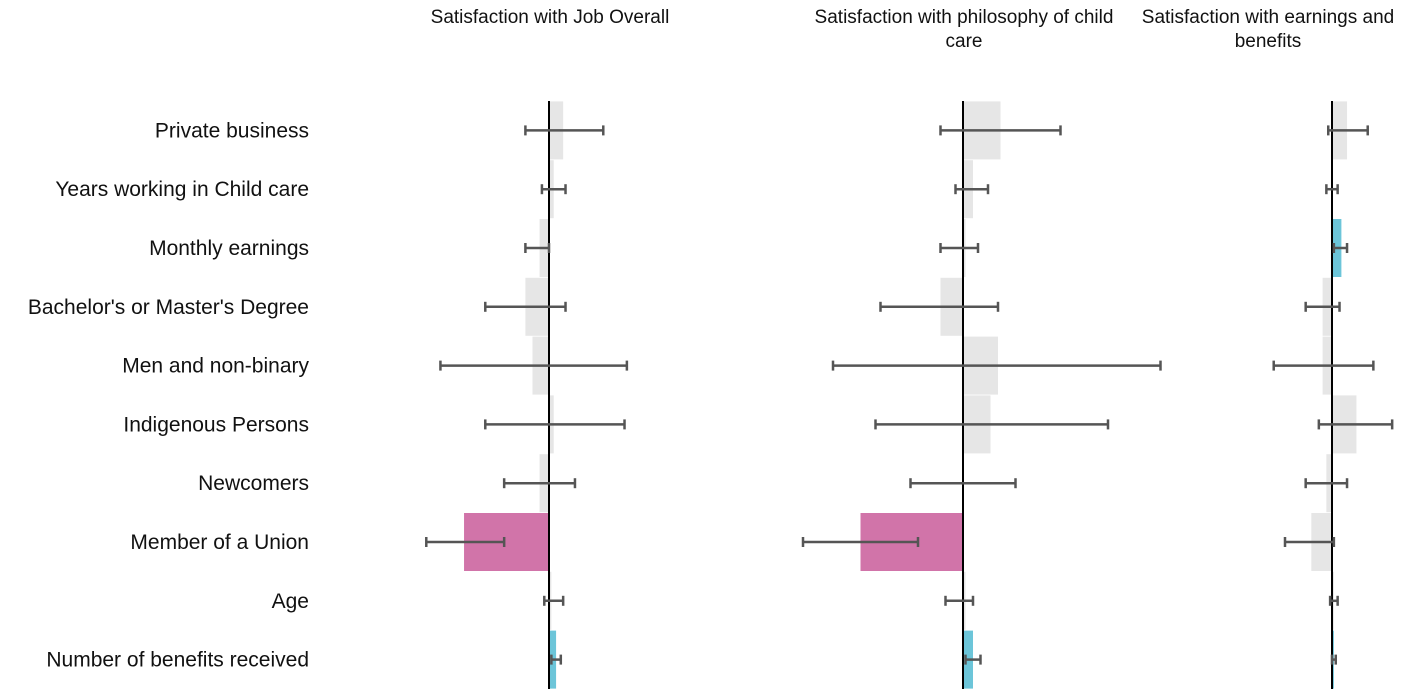  I want to click on row-label: Bachelor's or Master's Degree, so click(168, 307).